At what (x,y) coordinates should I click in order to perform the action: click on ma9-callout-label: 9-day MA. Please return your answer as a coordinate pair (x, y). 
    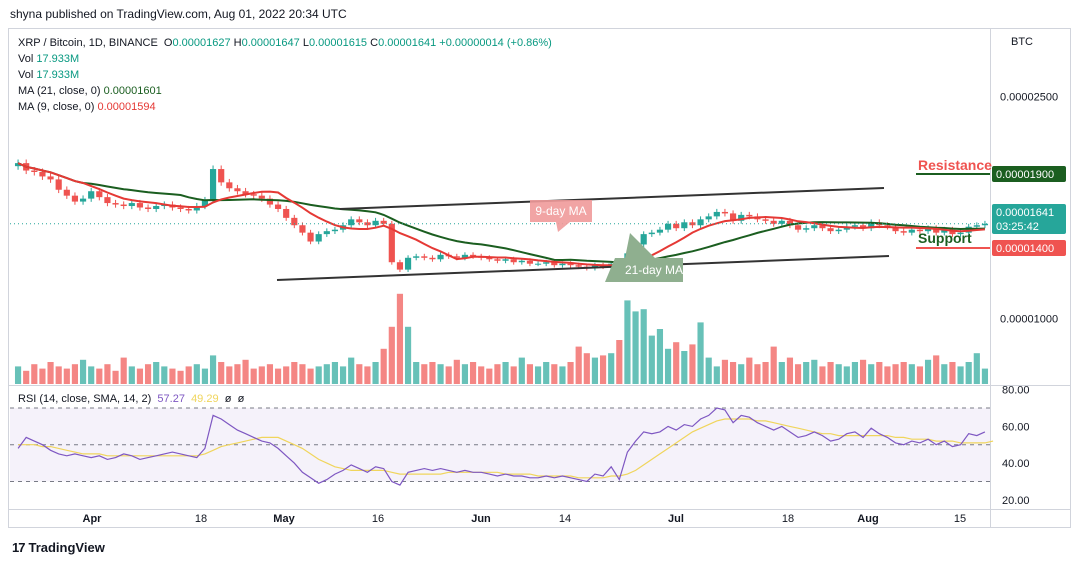
    Looking at the image, I should click on (560, 211).